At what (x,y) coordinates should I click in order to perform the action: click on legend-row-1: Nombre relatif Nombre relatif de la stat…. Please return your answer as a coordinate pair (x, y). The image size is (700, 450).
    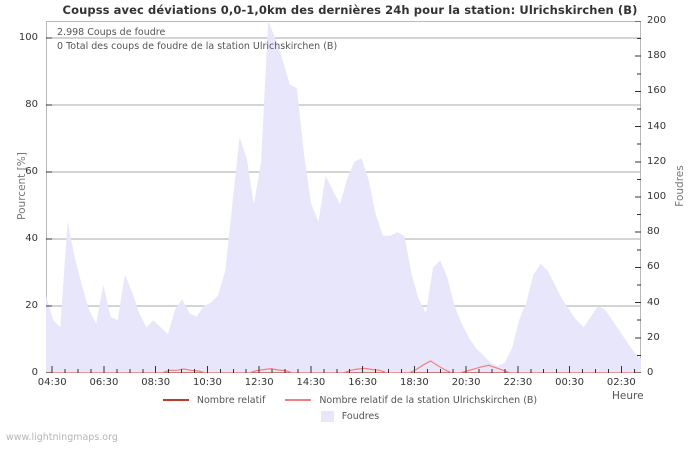
    Looking at the image, I should click on (350, 400).